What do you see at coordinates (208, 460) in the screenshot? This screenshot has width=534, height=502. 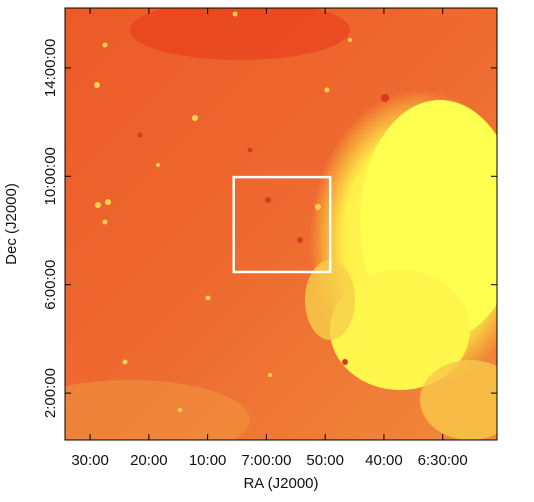 I see `x-tick-label: 10:00` at bounding box center [208, 460].